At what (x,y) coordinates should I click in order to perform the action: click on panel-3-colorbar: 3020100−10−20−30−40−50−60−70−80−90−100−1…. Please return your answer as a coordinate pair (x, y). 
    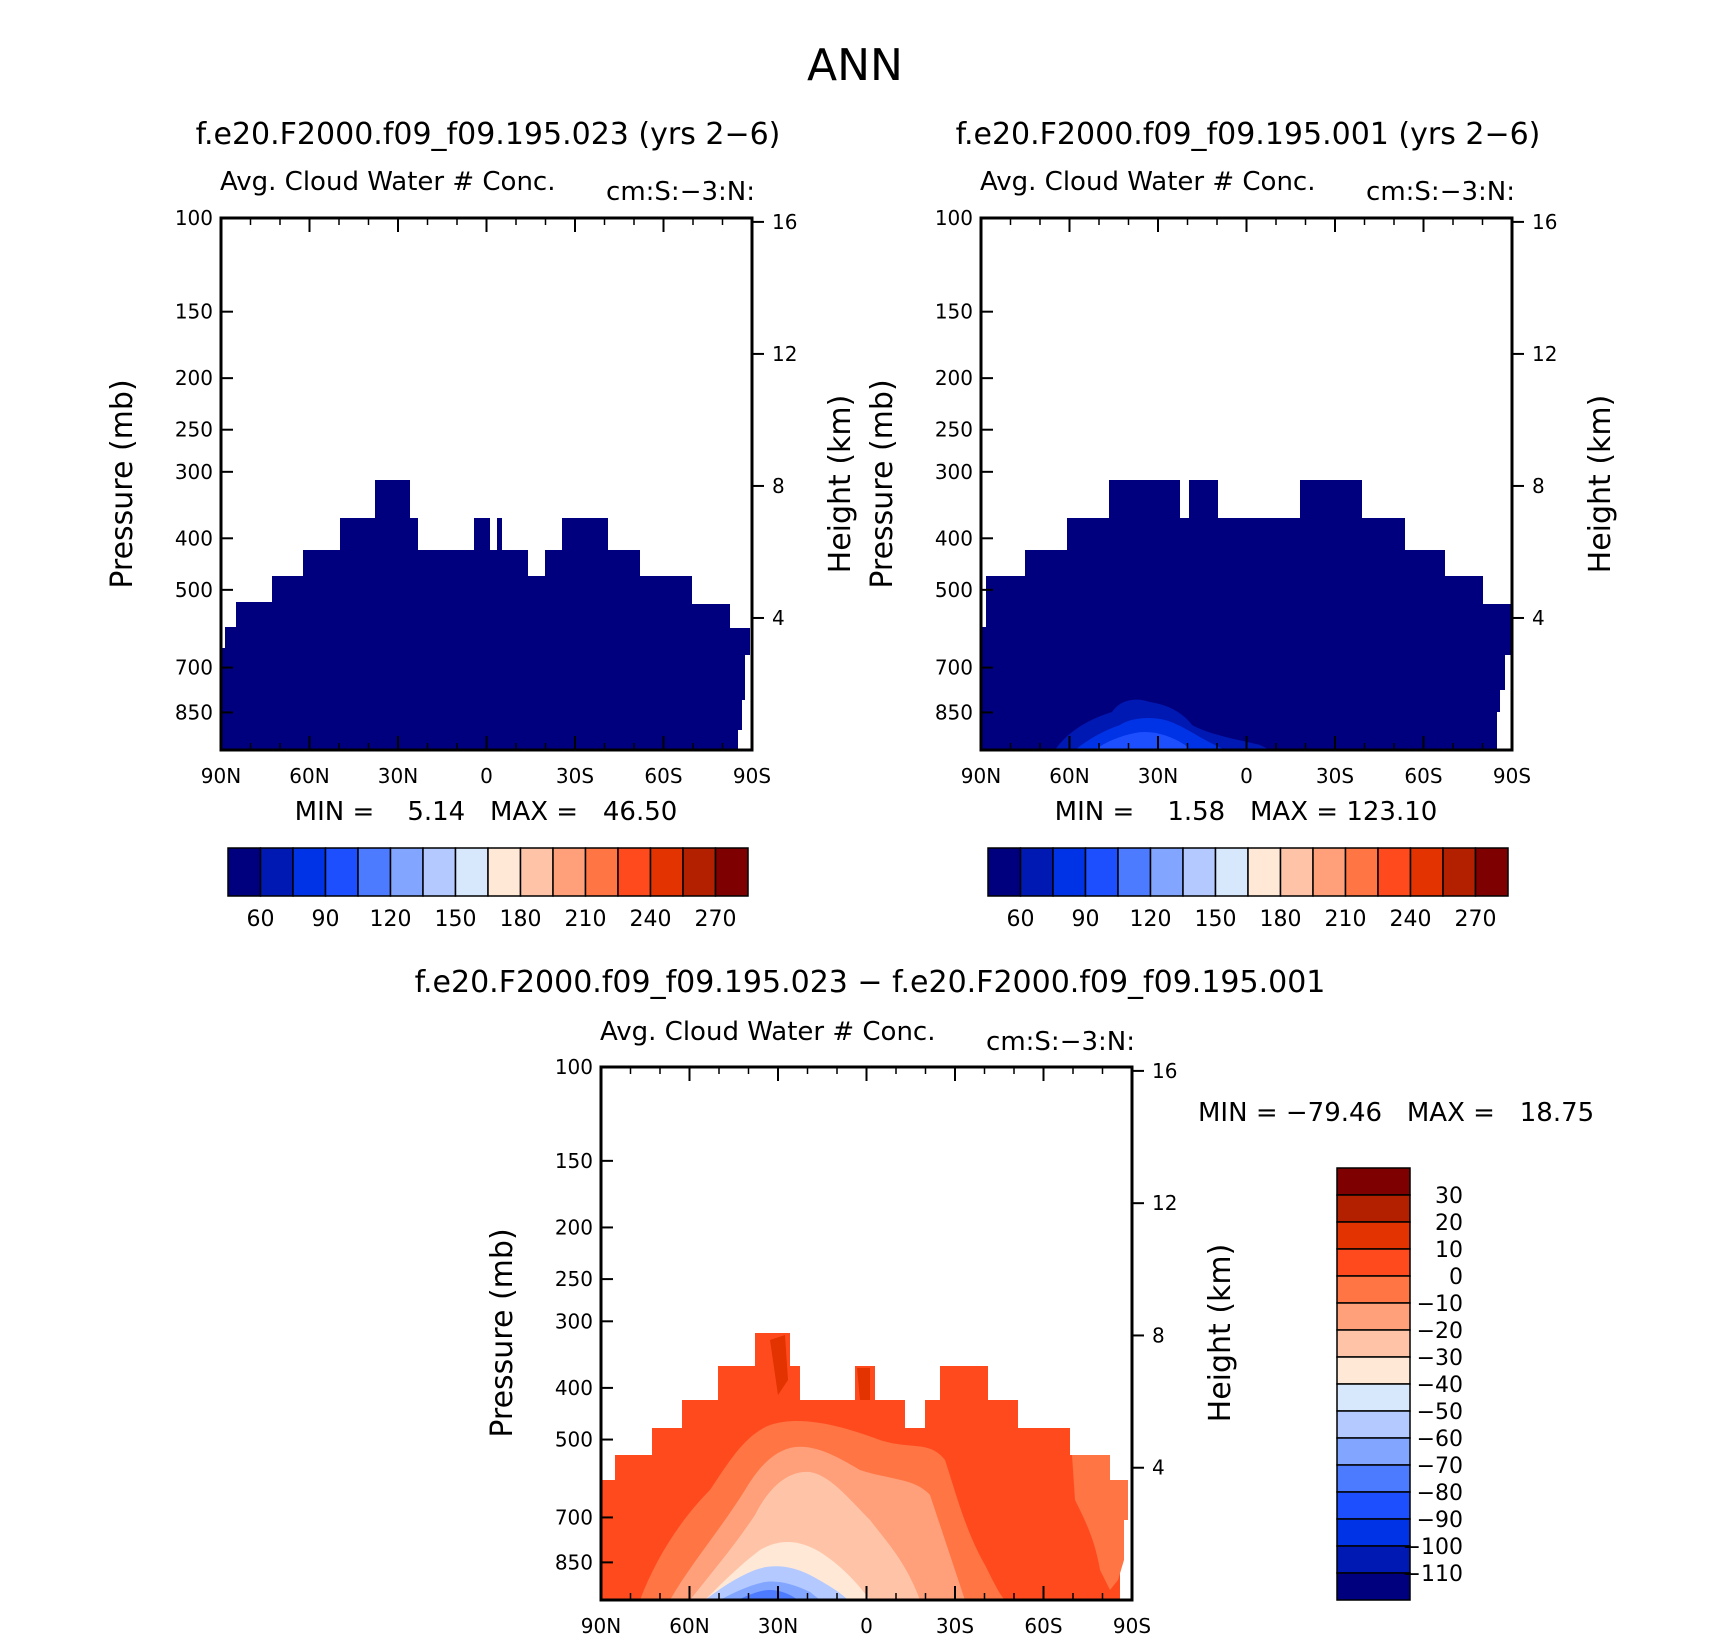
    Looking at the image, I should click on (1399, 1384).